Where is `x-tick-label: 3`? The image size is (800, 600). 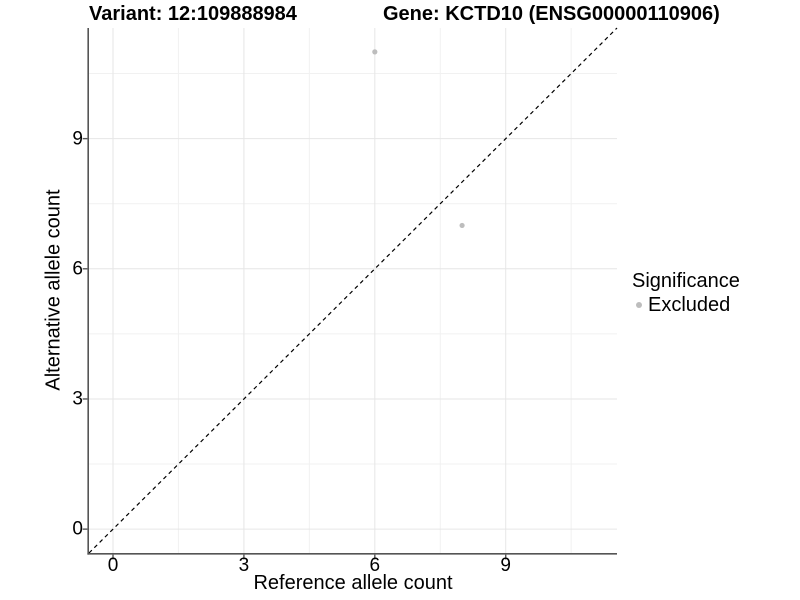 x-tick-label: 3 is located at coordinates (244, 565).